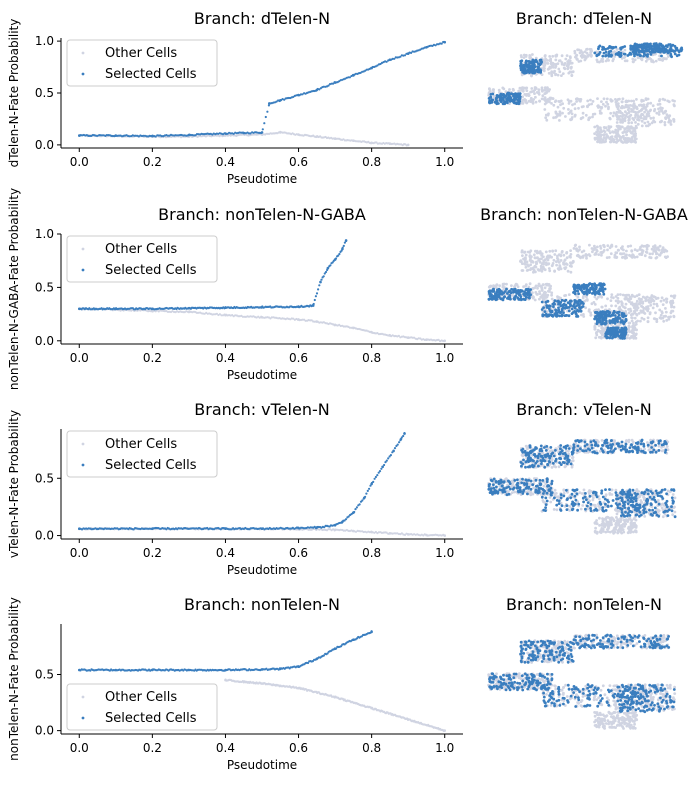  What do you see at coordinates (14, 93) in the screenshot?
I see `y-axis-label: dTelen-N-Fate Probability` at bounding box center [14, 93].